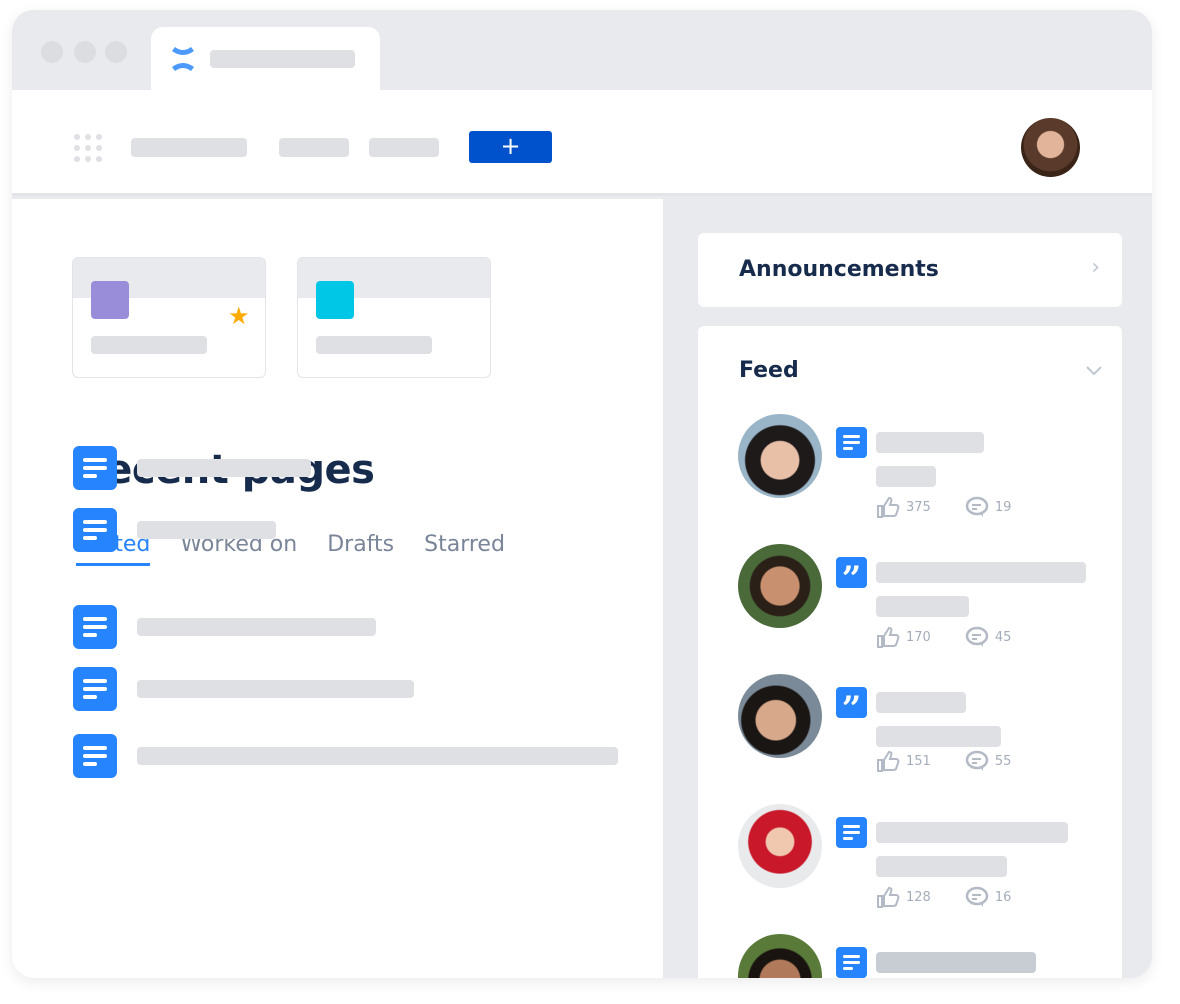 This screenshot has height=1004, width=1180. What do you see at coordinates (943, 897) in the screenshot?
I see `feed-stats: 128 16` at bounding box center [943, 897].